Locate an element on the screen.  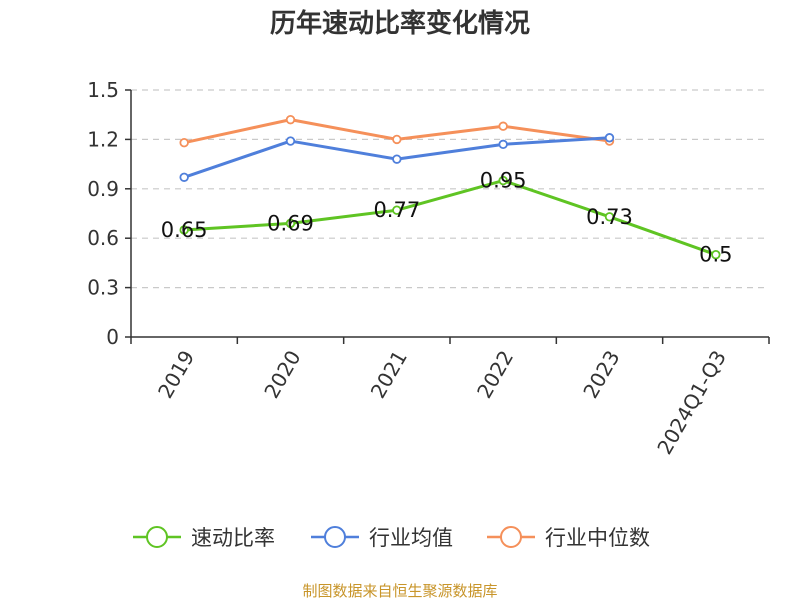
data-label: 0.65 is located at coordinates (184, 230).